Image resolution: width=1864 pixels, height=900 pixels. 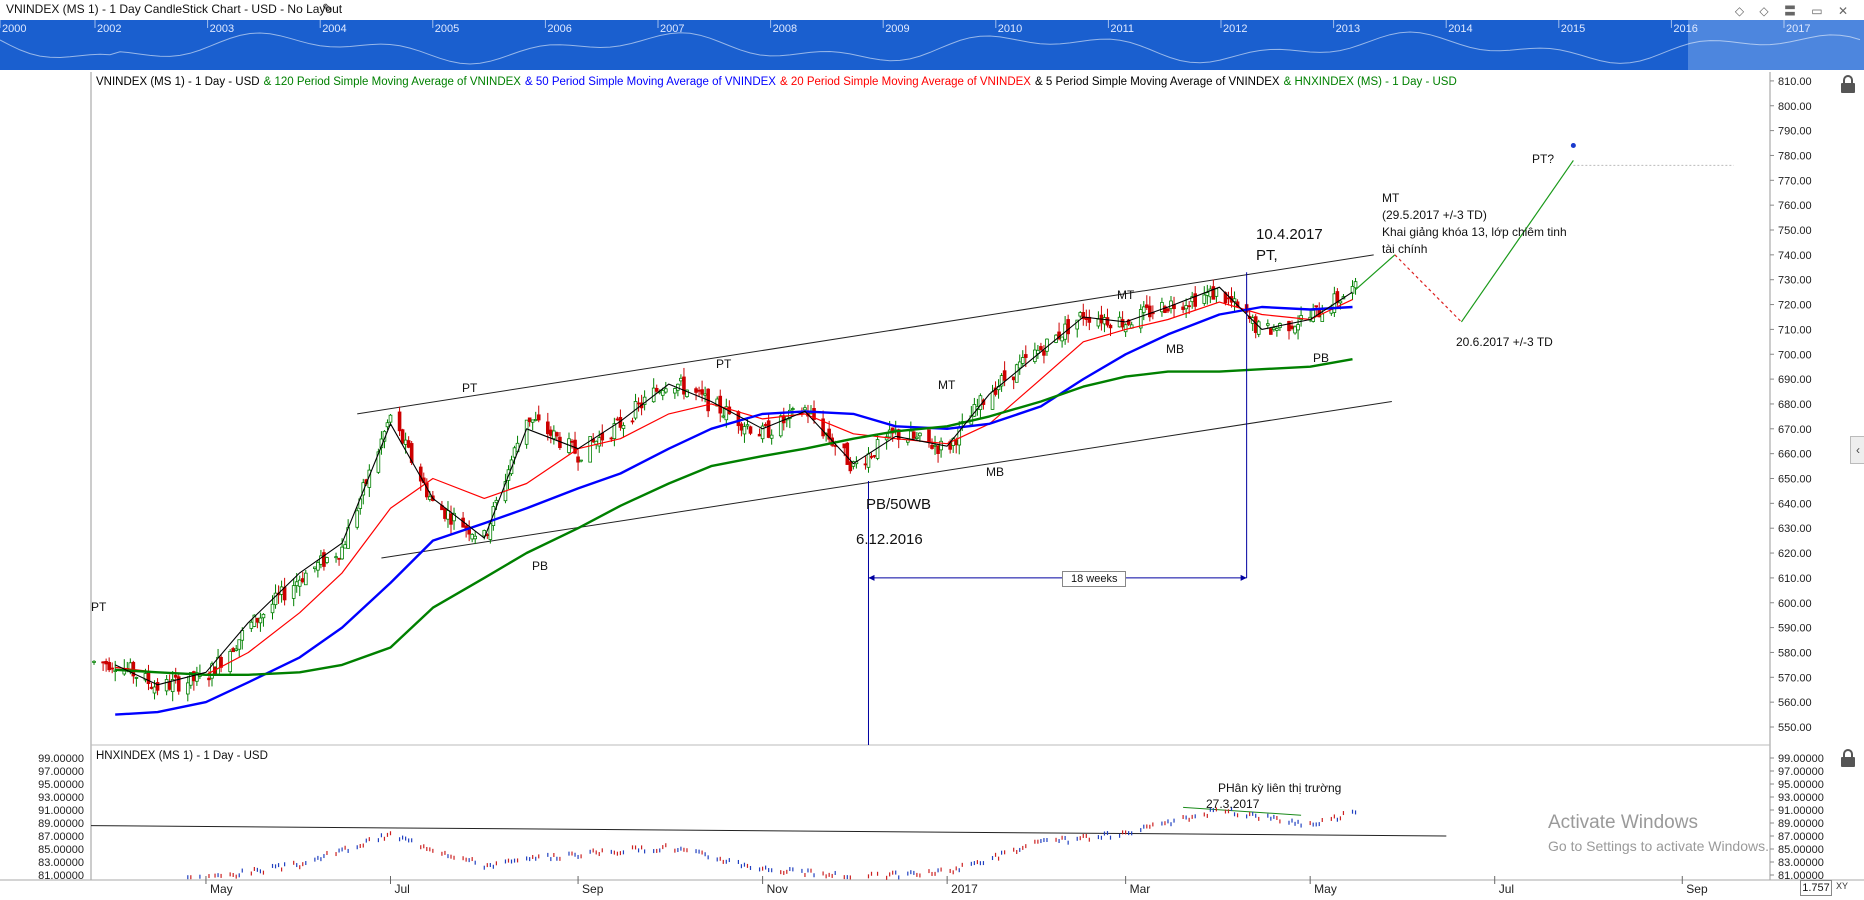 What do you see at coordinates (1816, 888) in the screenshot?
I see `zoom-level-field: 1.757` at bounding box center [1816, 888].